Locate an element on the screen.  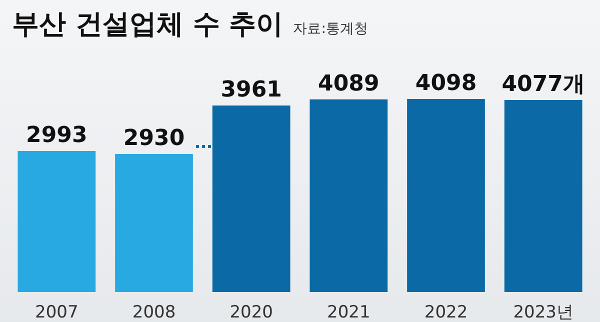
x-tick-label: 2023년 is located at coordinates (543, 312).